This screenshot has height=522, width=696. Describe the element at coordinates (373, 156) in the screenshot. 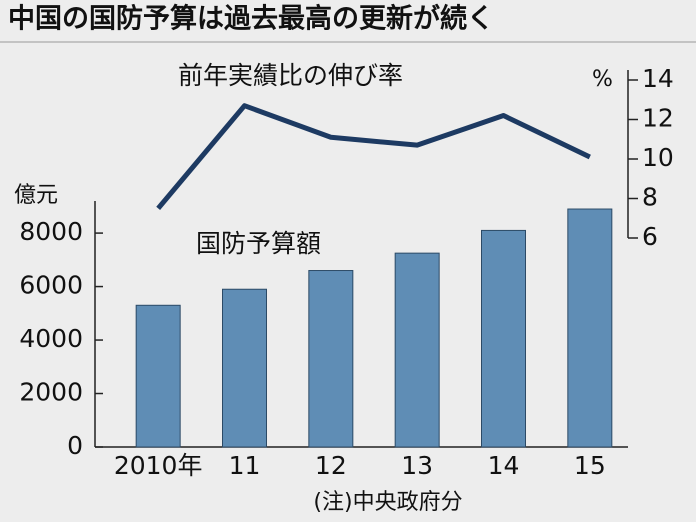

I see `line` at that location.